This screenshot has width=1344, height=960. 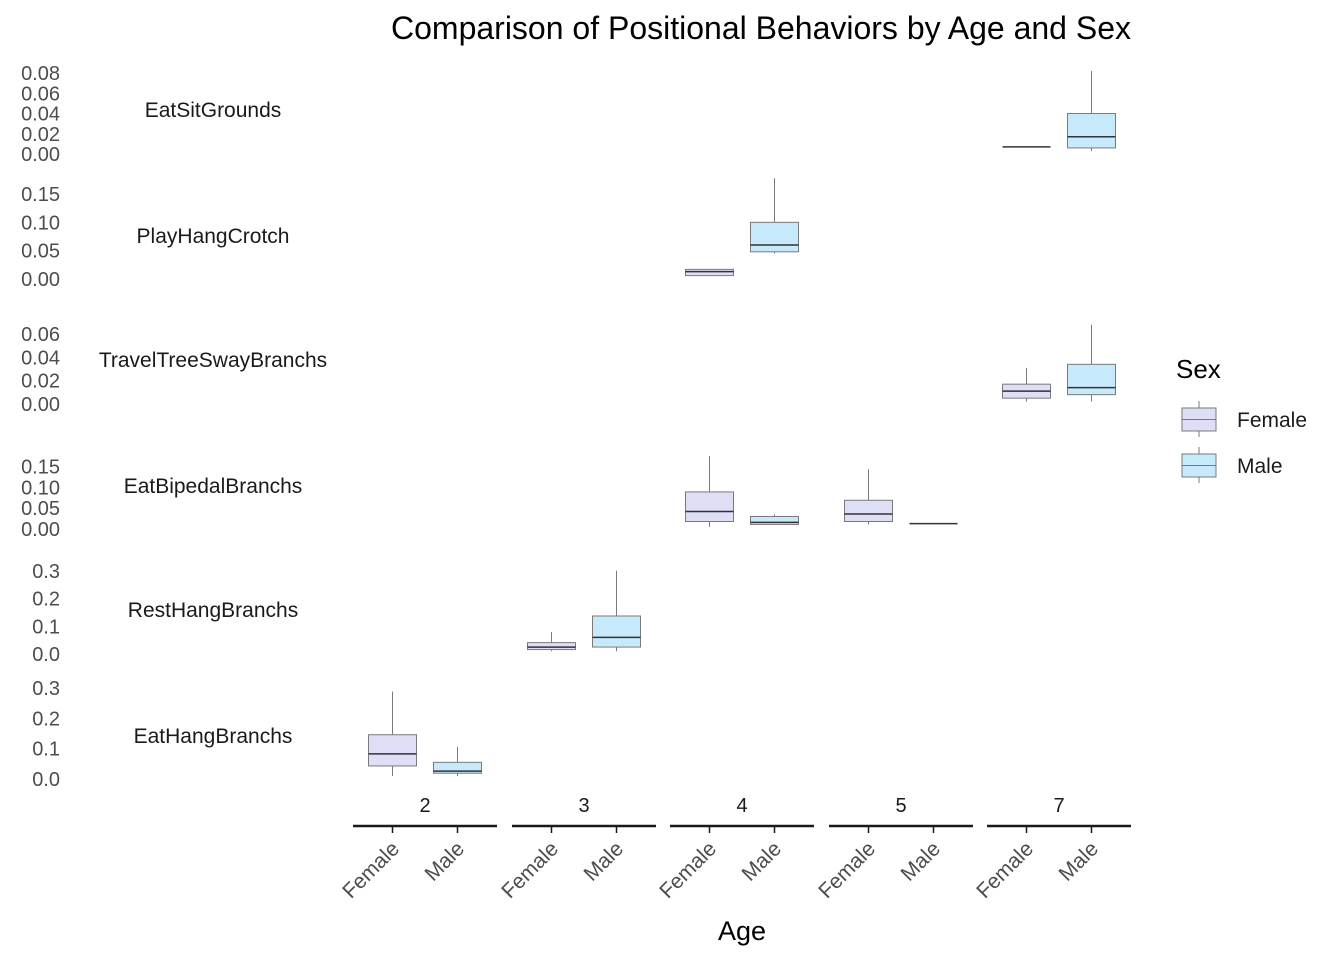 I want to click on facet-panel-RestHangBranchs: RestHangBranchs 0.0 0.1 0.2 0.3, so click(x=336, y=613).